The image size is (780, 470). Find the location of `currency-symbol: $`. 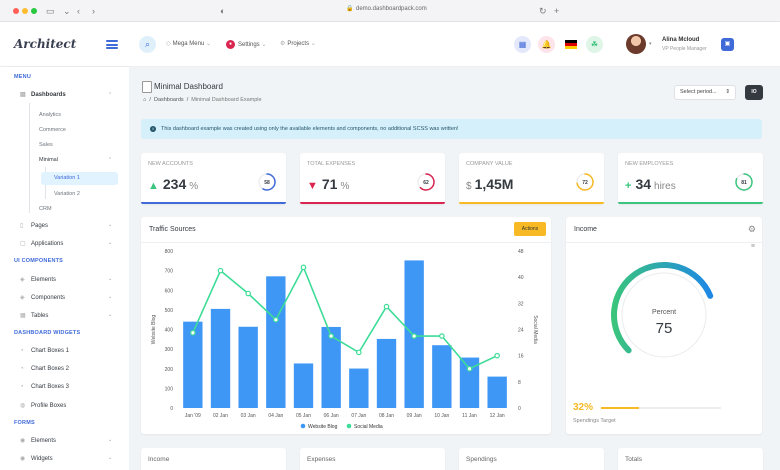

currency-symbol: $ is located at coordinates (469, 186).